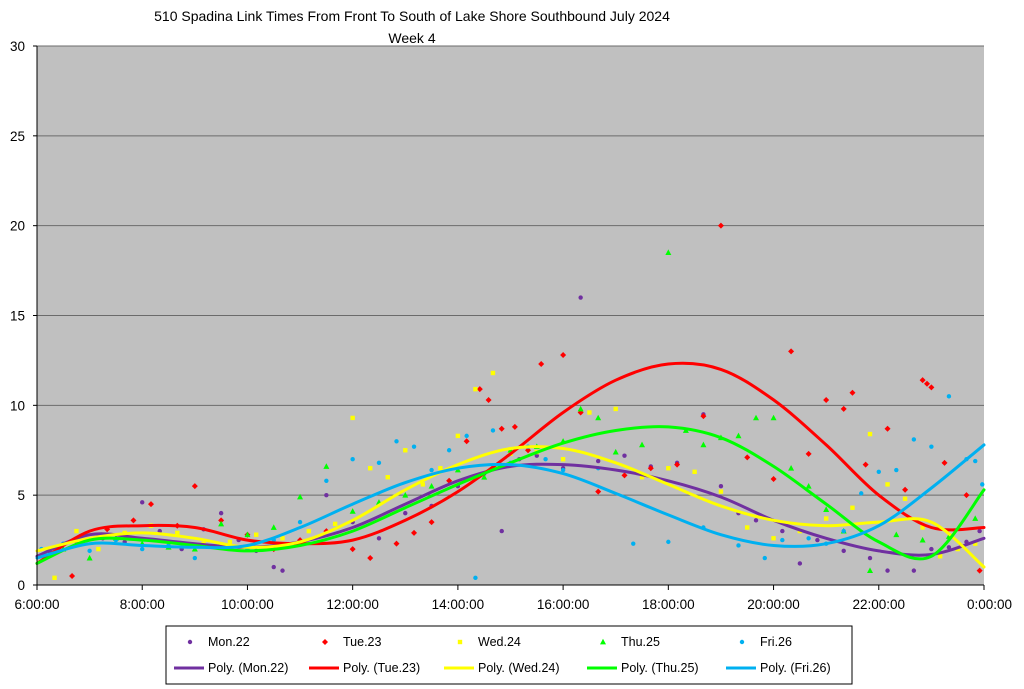 This screenshot has width=1024, height=689. Describe the element at coordinates (142, 604) in the screenshot. I see `x-tick-label: 8:00:00` at that location.